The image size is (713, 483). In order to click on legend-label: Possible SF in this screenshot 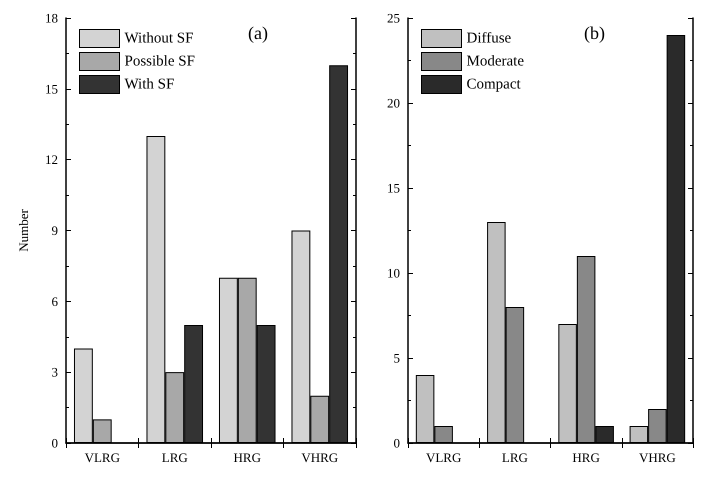, I will do `click(159, 62)`.